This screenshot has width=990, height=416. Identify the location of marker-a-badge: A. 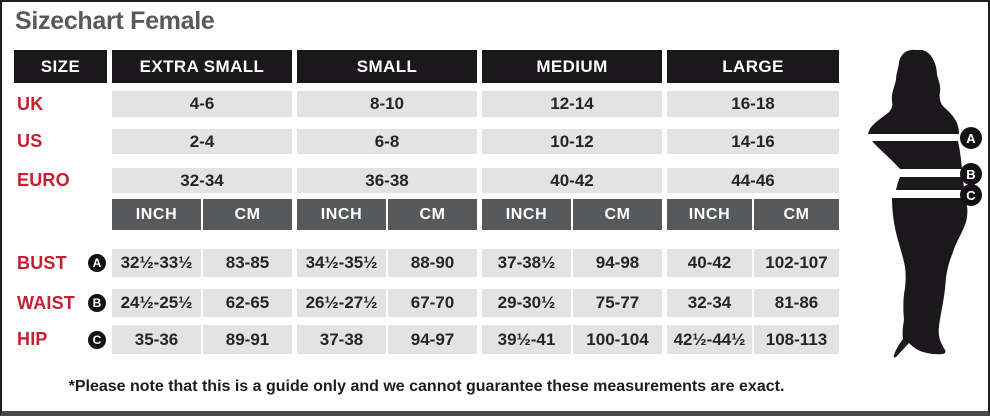
(97, 263).